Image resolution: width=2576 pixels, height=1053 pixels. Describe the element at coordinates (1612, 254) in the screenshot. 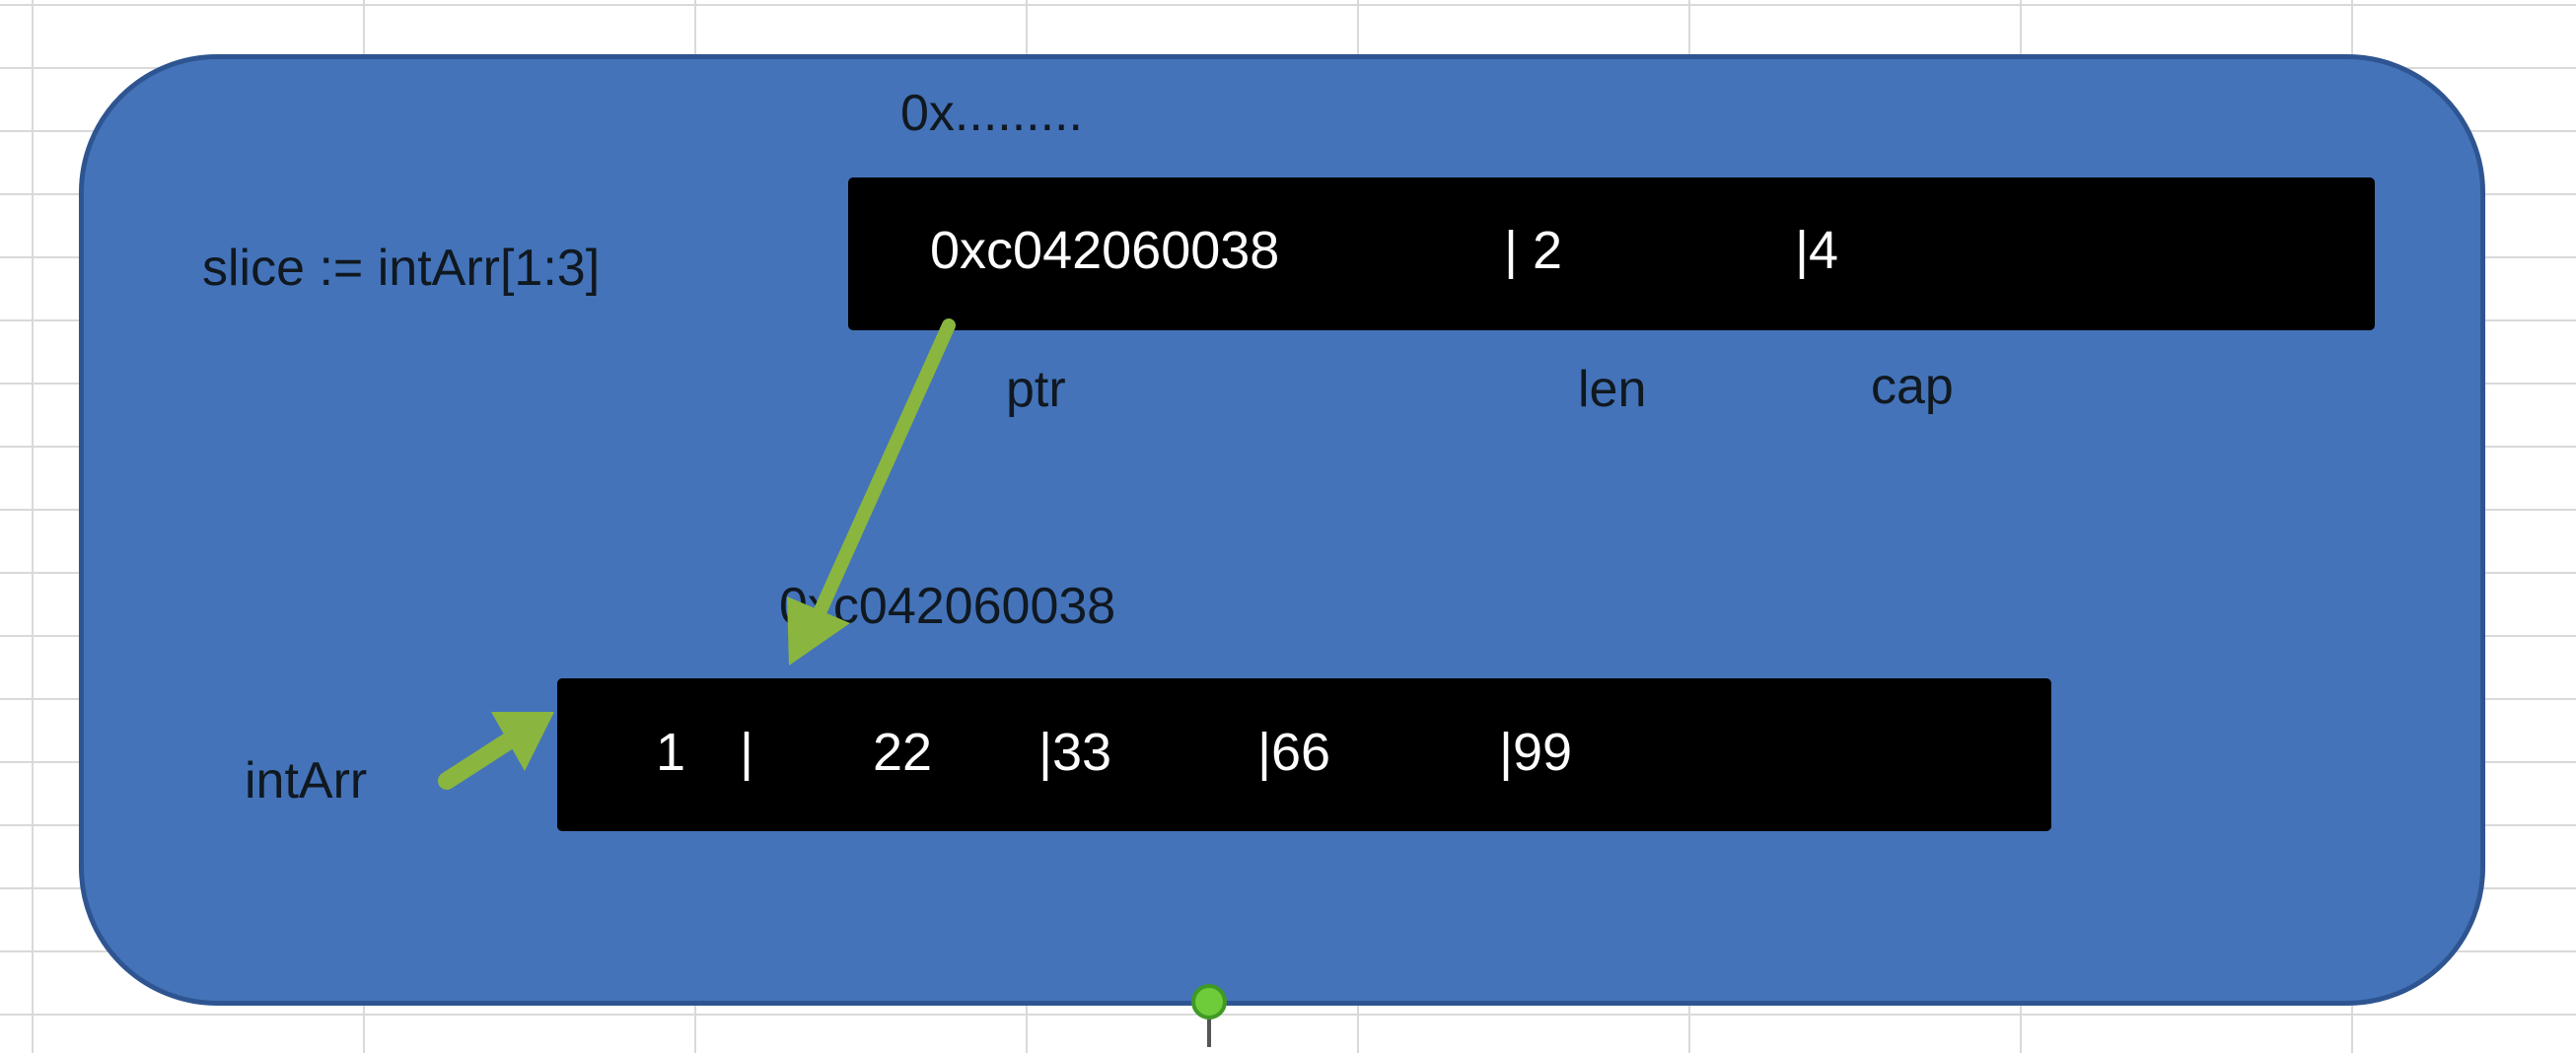

I see `slice-header-bar: 0xc042060038 | 2 |4` at that location.